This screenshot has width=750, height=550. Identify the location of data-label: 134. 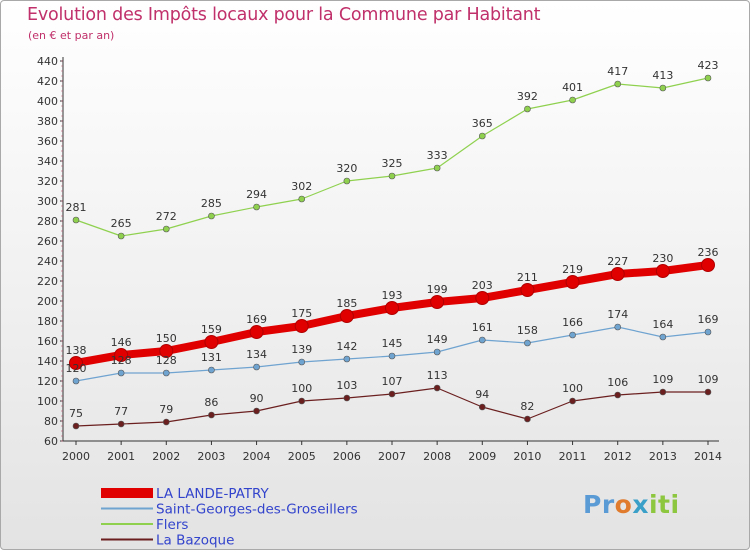
(256, 354).